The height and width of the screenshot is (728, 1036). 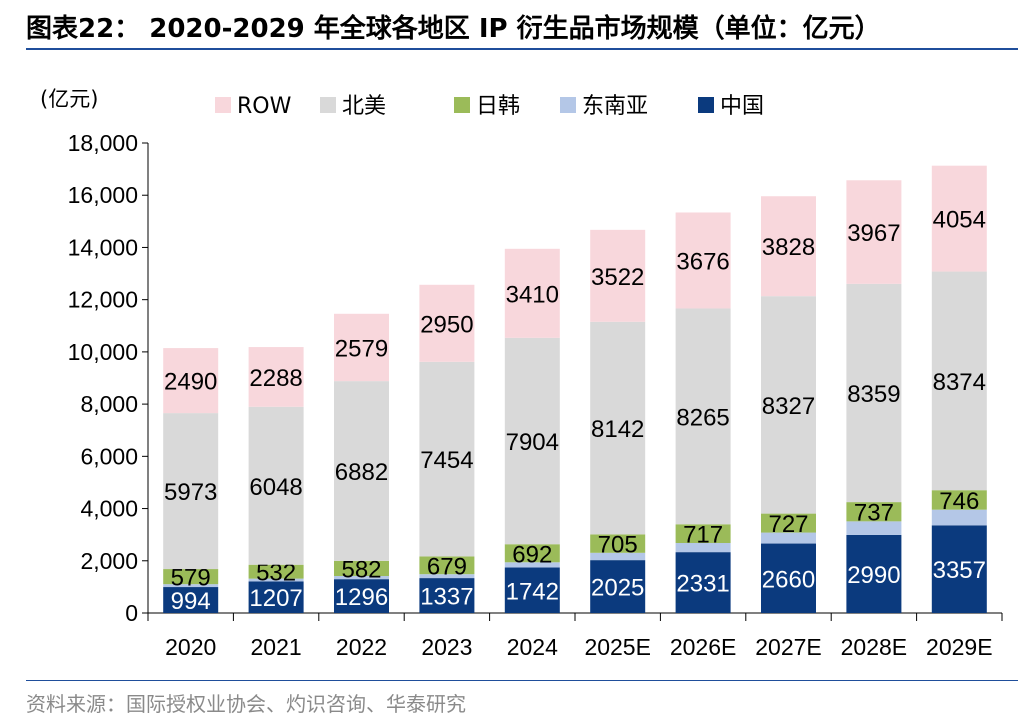 I want to click on data-label: 7904, so click(x=532, y=442).